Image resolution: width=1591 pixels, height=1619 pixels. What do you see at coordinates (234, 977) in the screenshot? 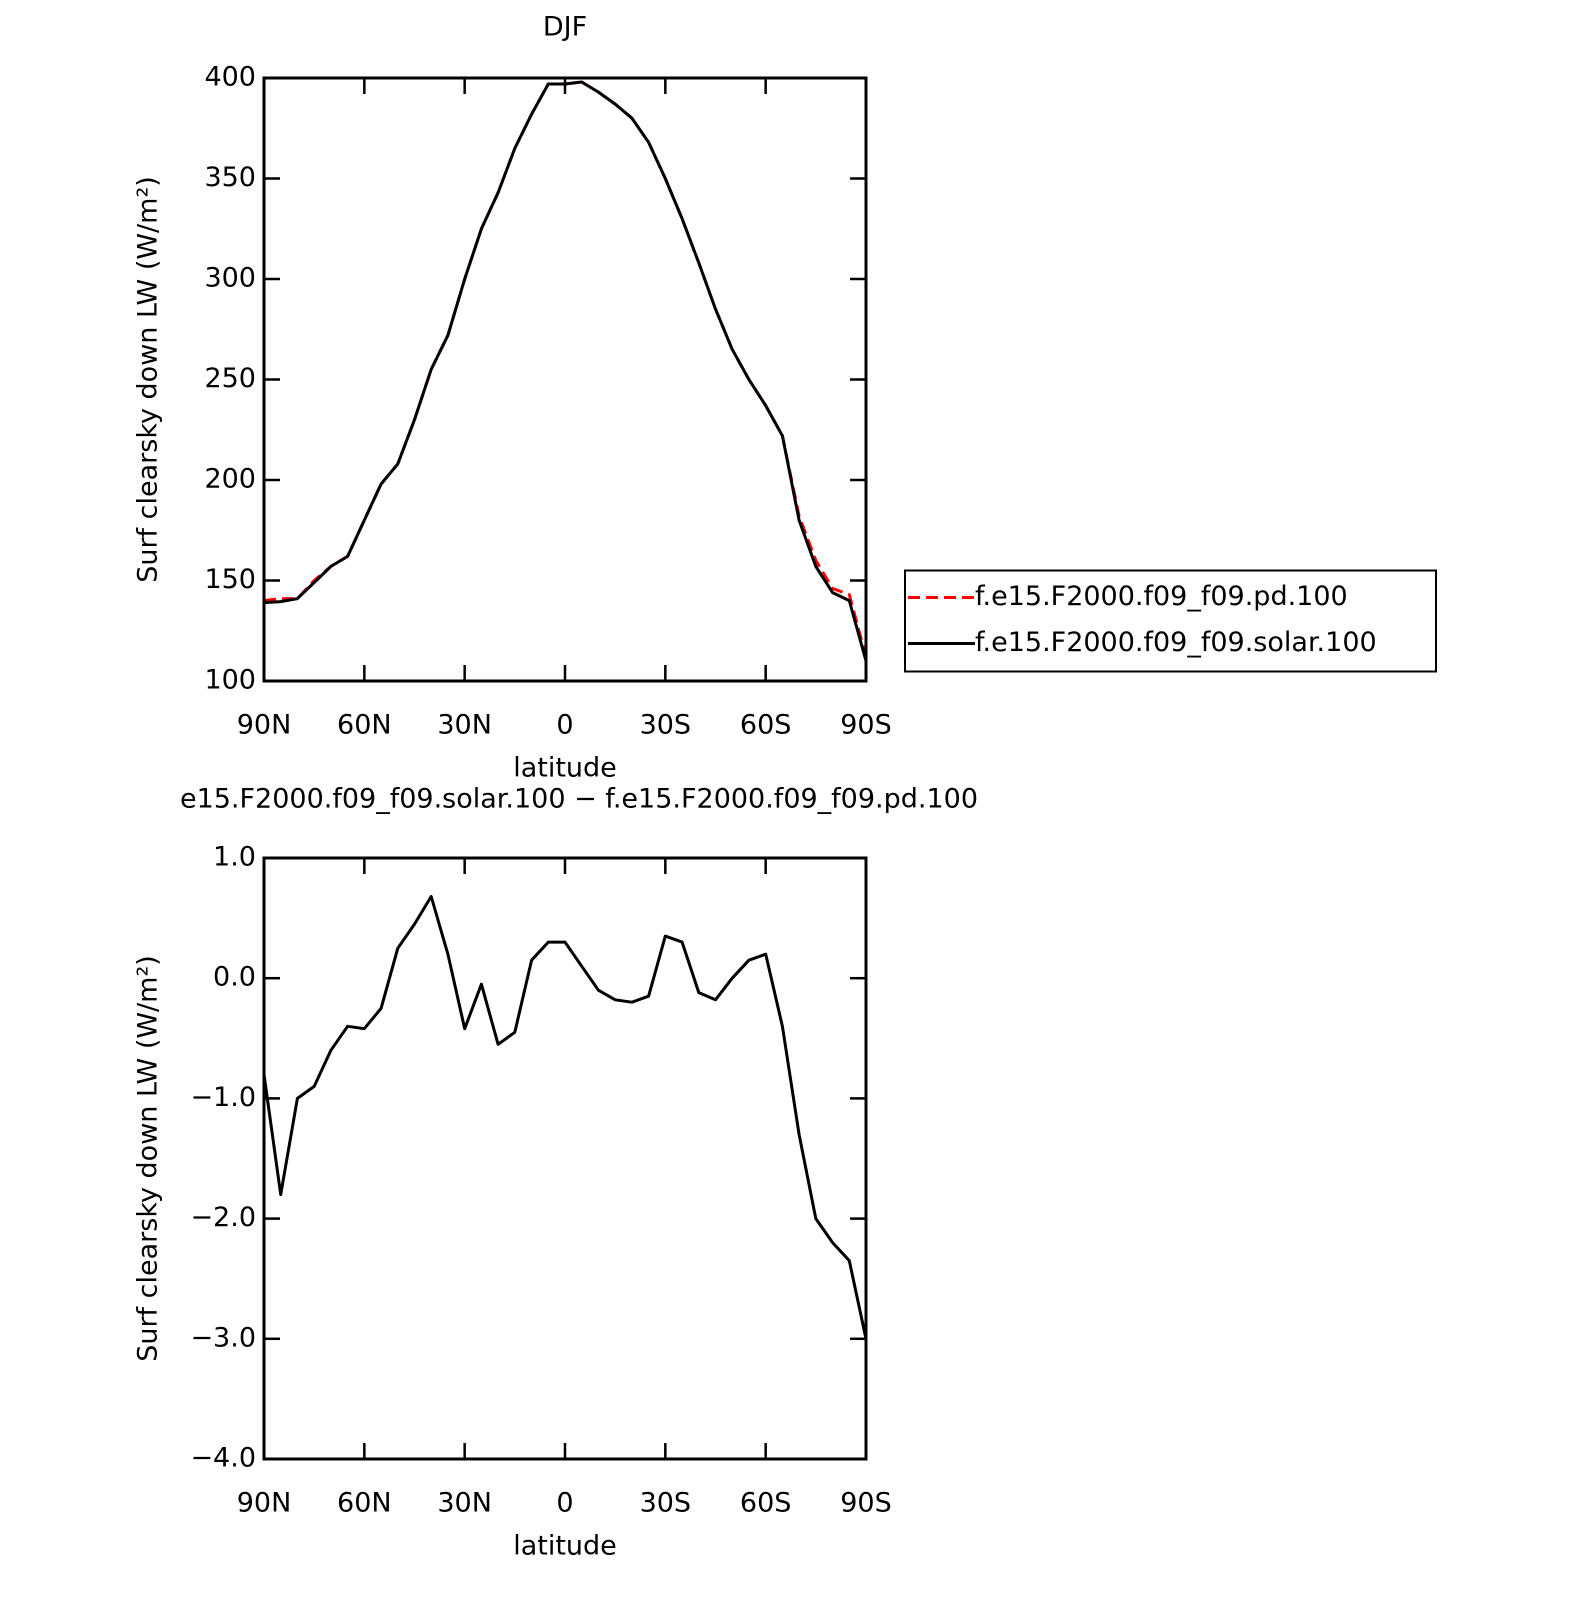
I see `y-tick-label: 0.0` at bounding box center [234, 977].